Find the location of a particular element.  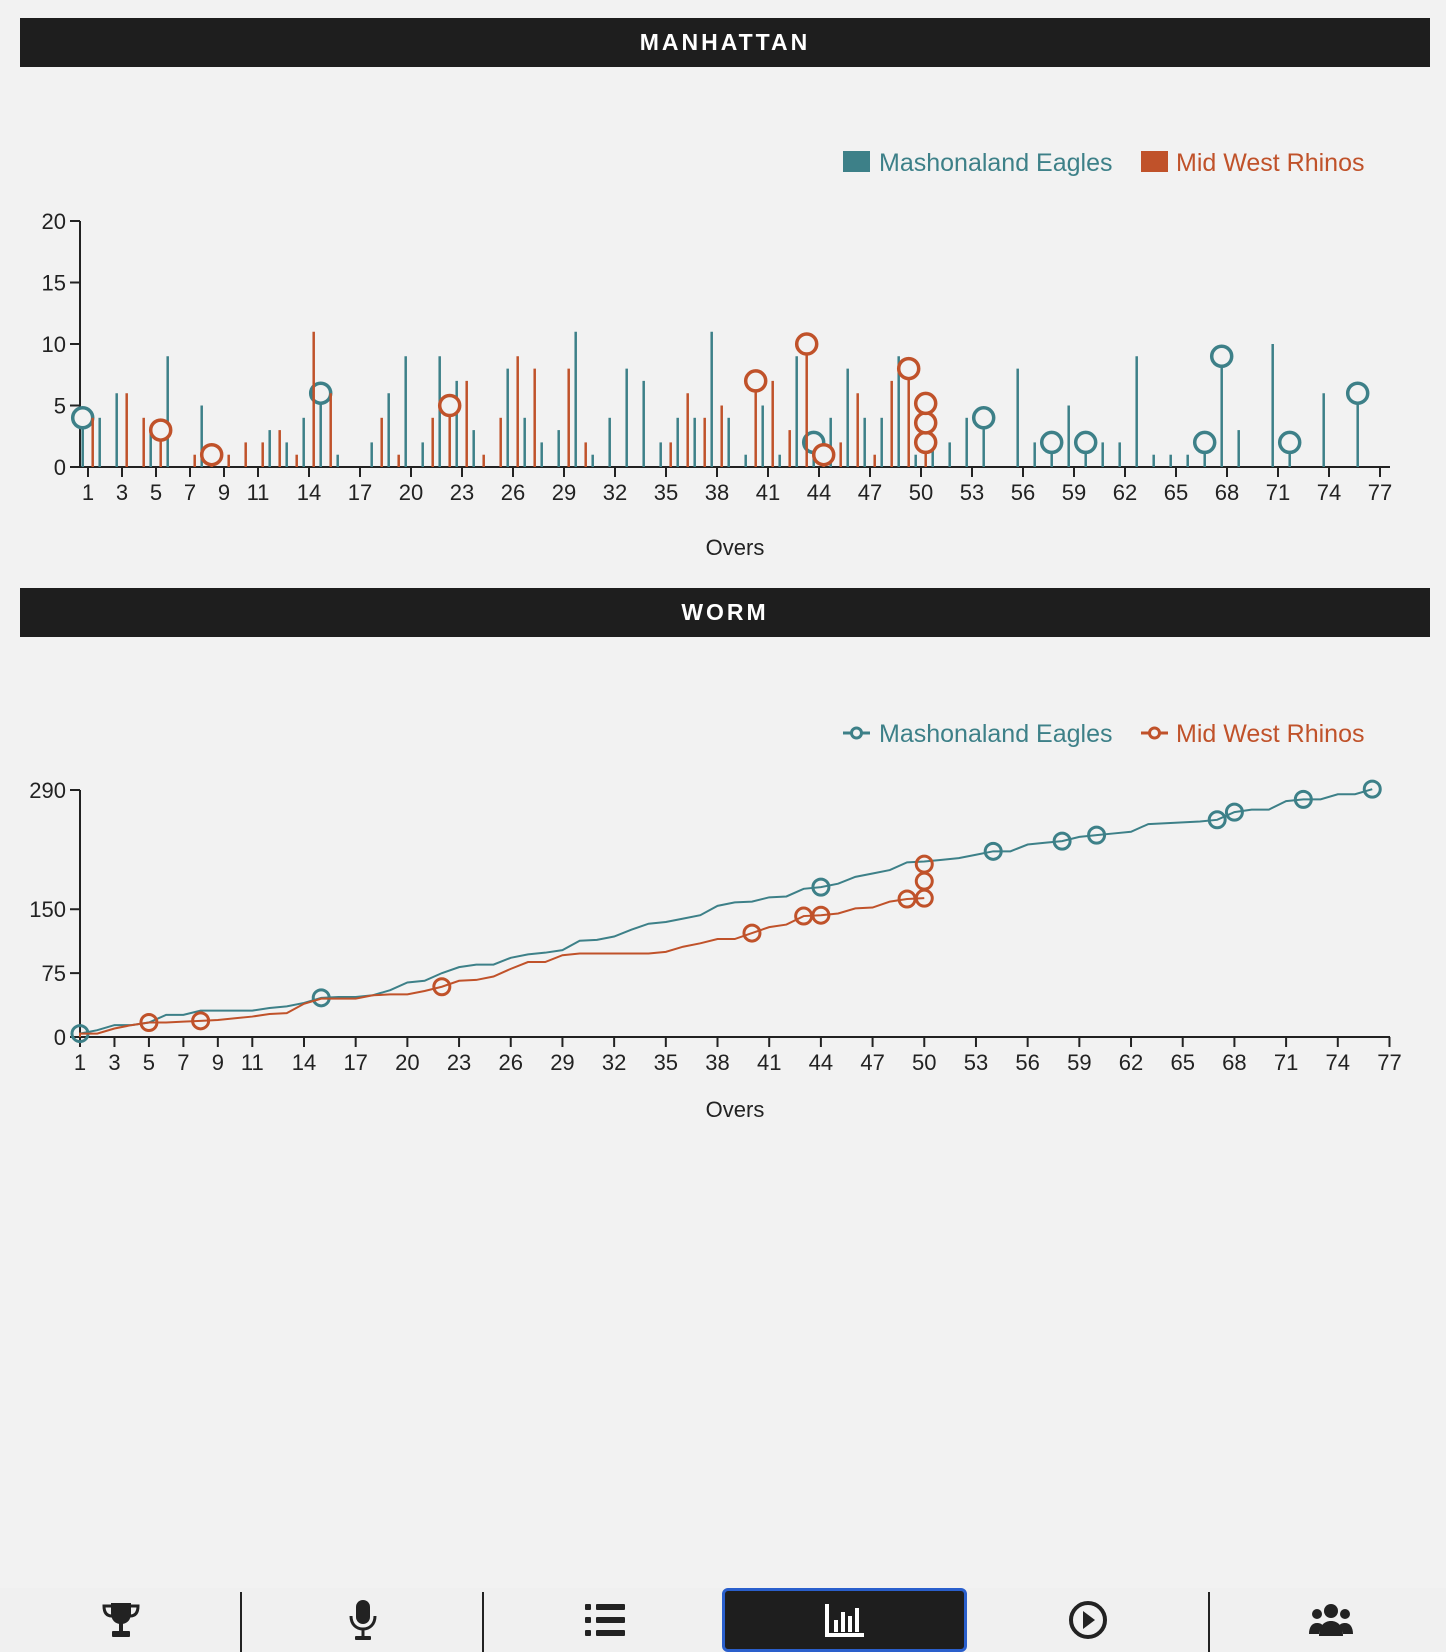

trophy-icon is located at coordinates (120, 1620).